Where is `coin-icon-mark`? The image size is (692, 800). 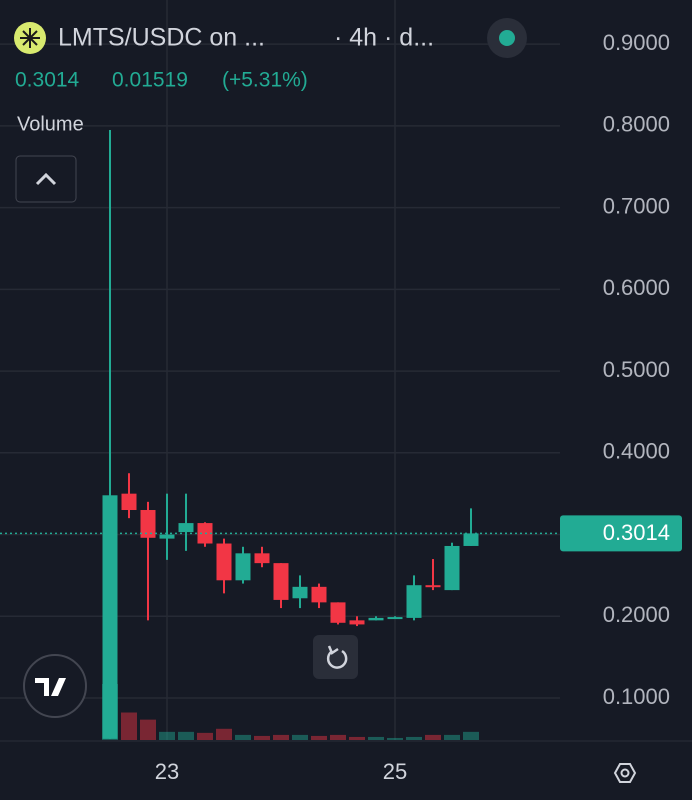 coin-icon-mark is located at coordinates (30, 38).